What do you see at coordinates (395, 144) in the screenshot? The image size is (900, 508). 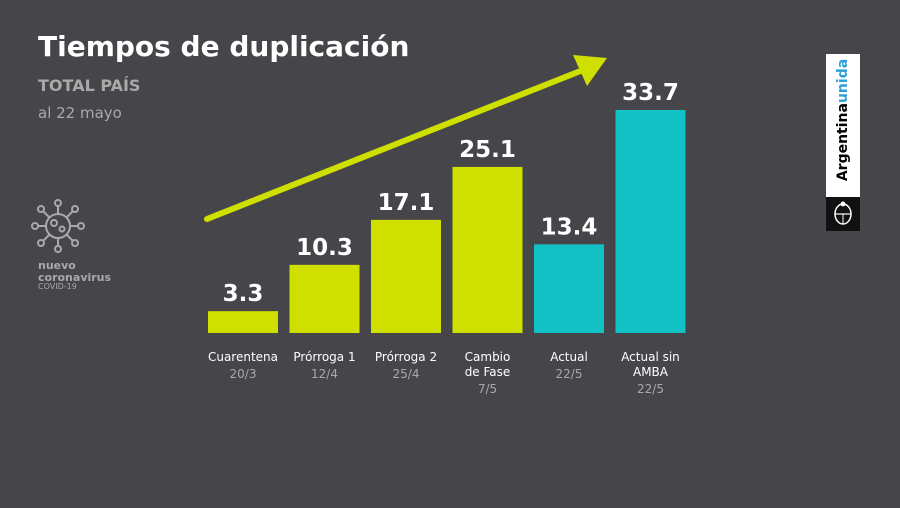 I see `trend-arrow-shaft` at bounding box center [395, 144].